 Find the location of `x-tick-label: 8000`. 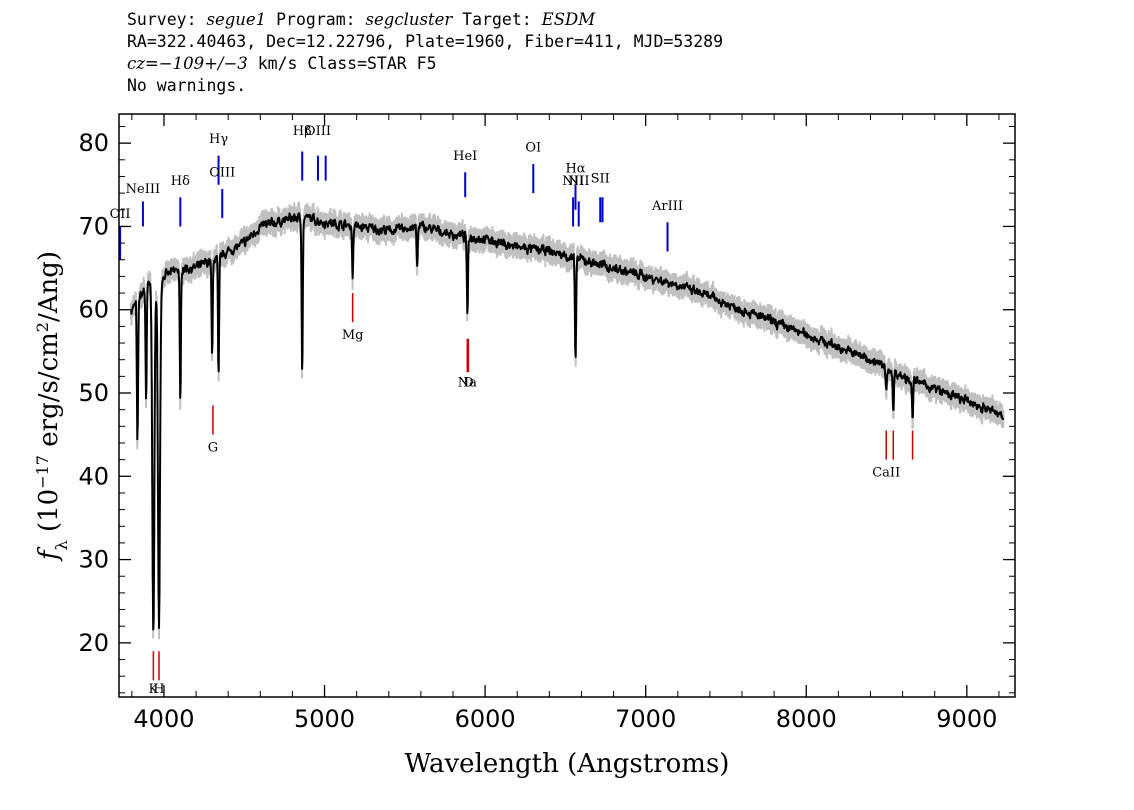

x-tick-label: 8000 is located at coordinates (806, 719).